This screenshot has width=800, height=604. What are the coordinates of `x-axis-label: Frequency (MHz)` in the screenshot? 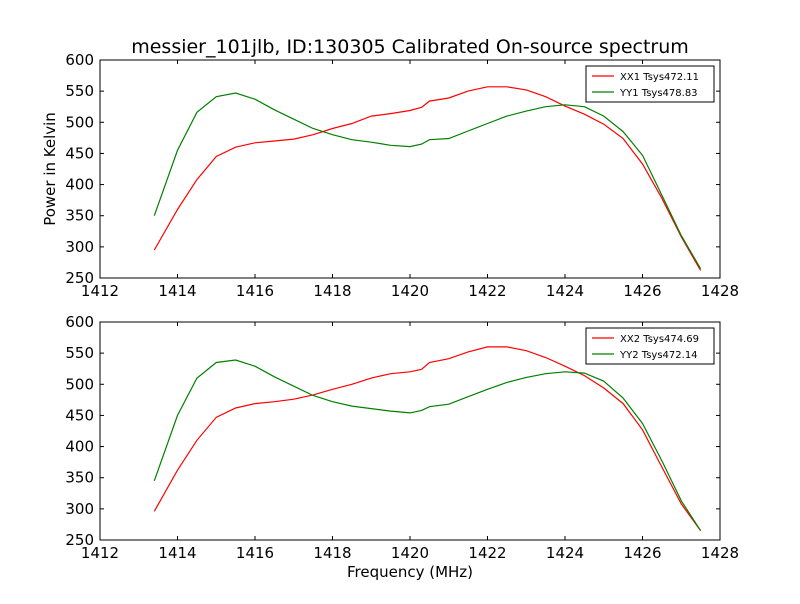 It's located at (410, 572).